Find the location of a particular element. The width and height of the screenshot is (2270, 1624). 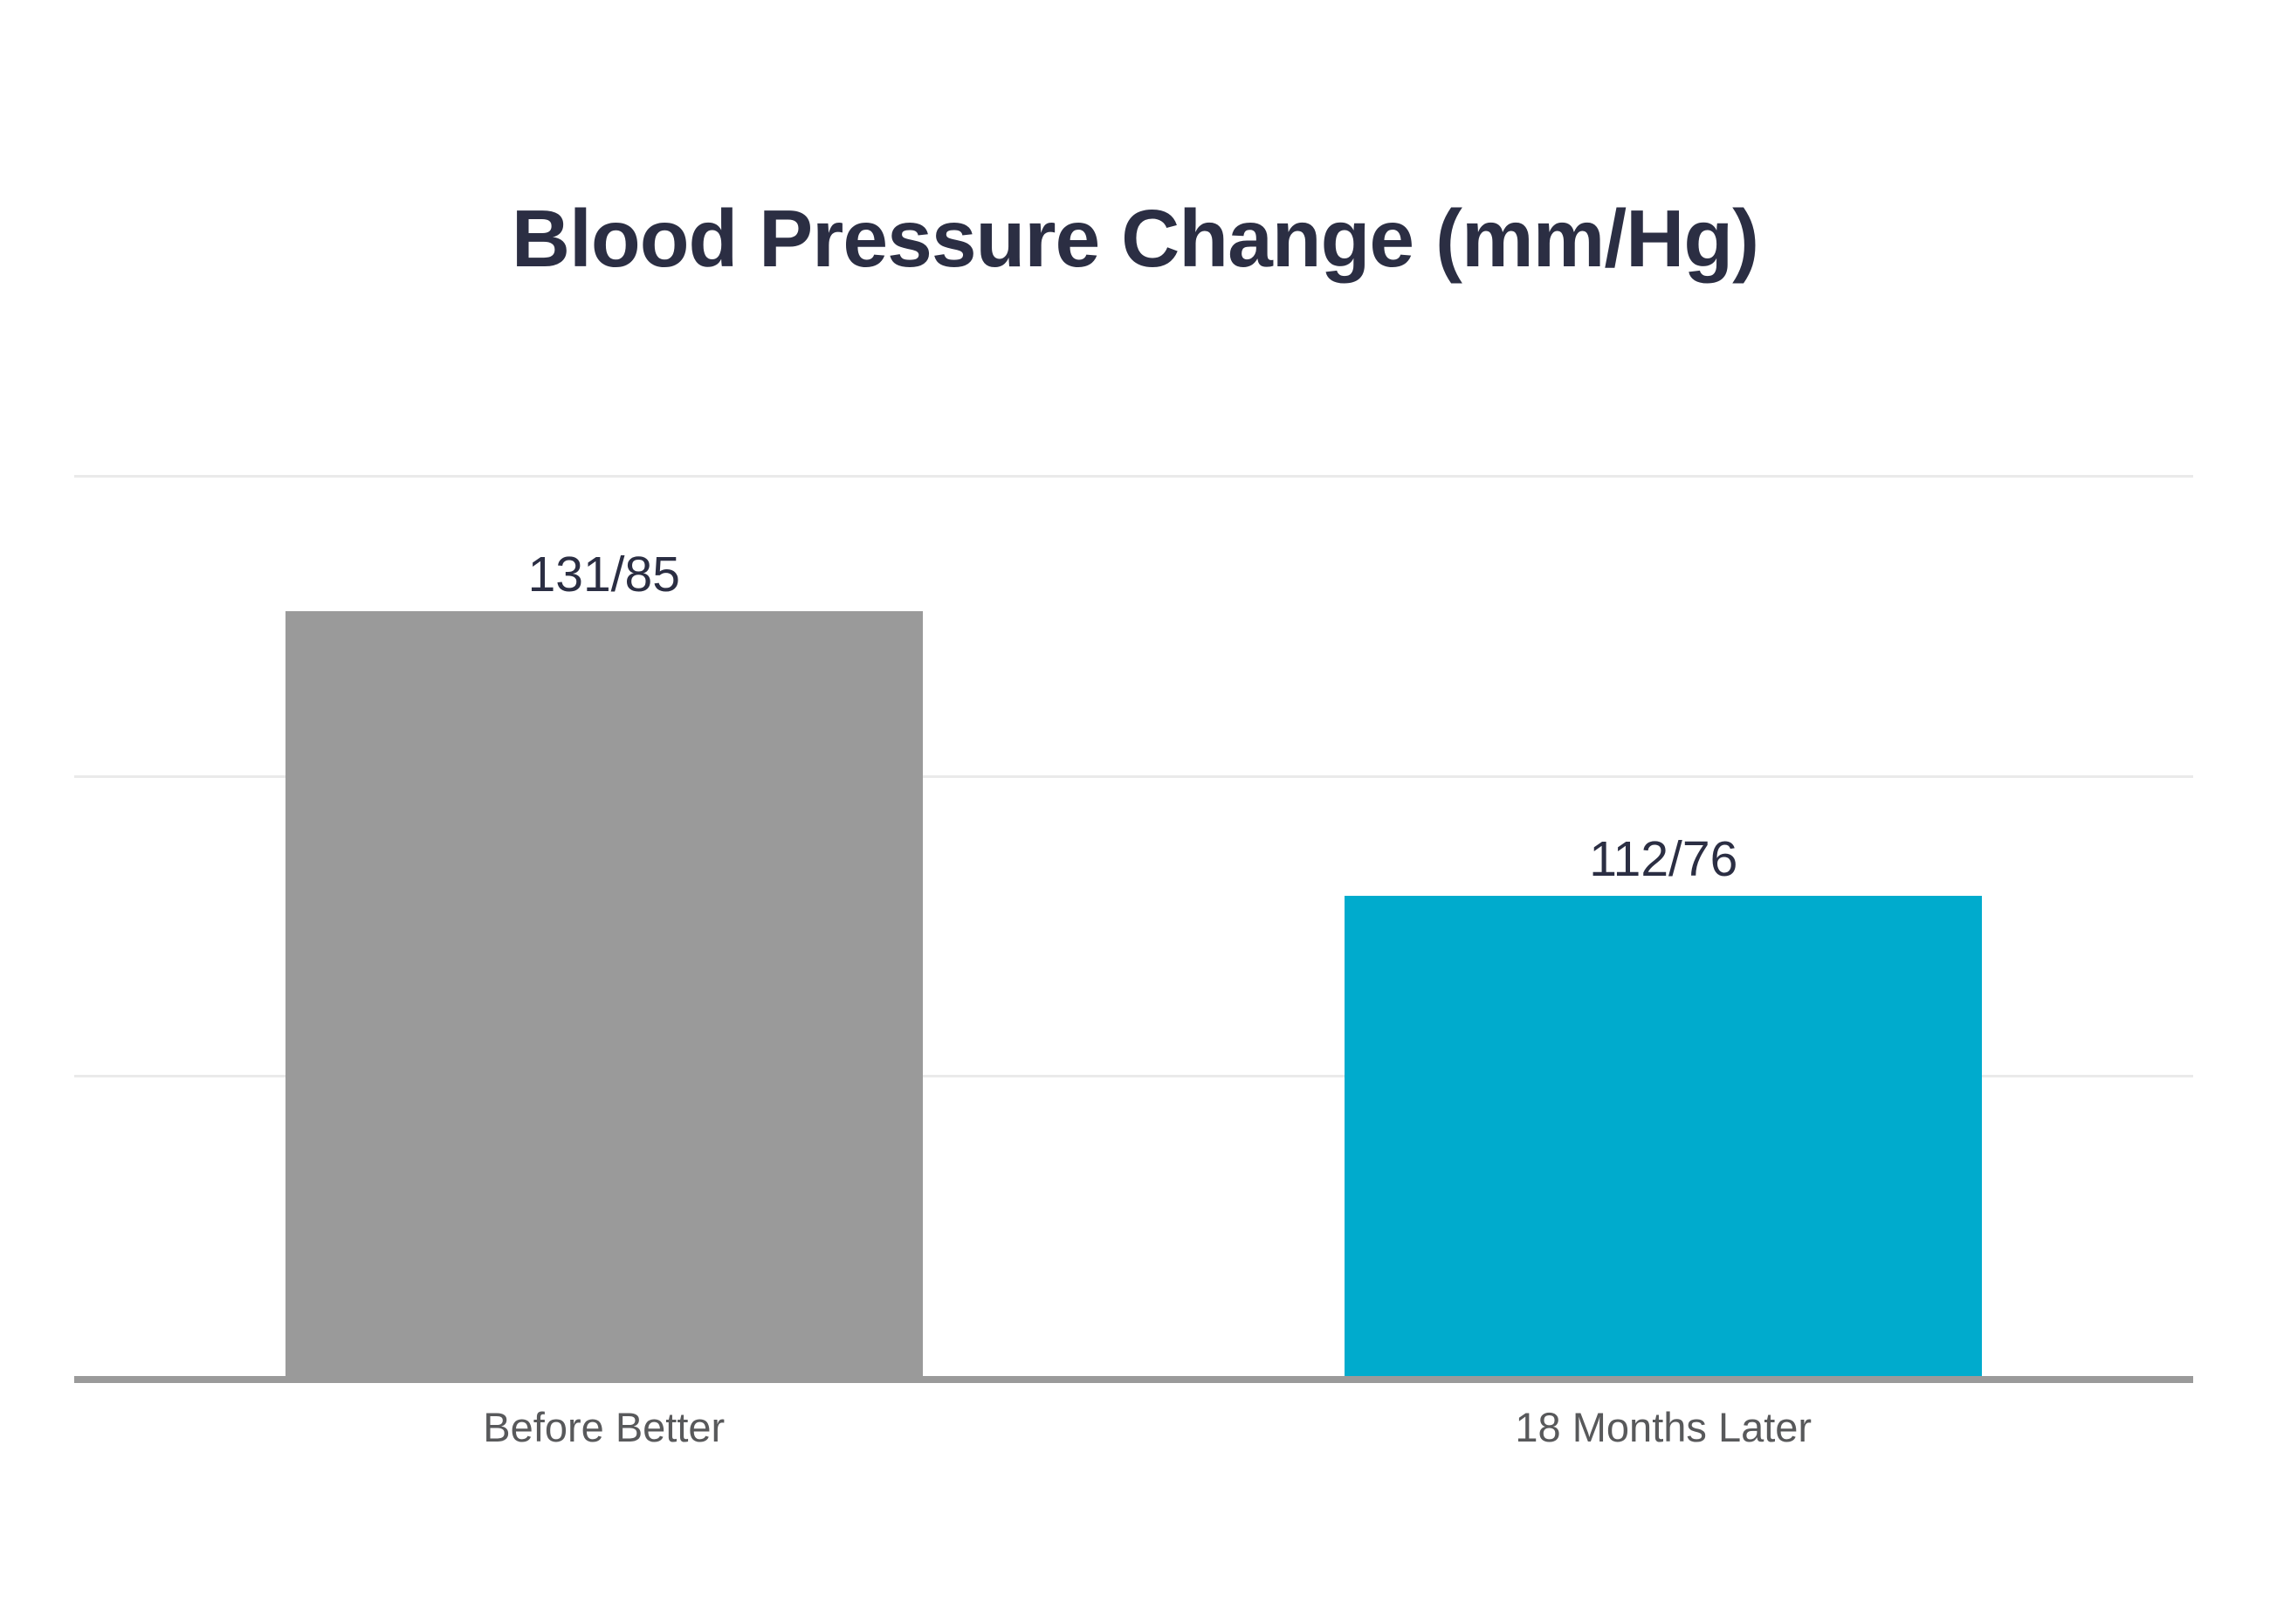

bar-before-better is located at coordinates (604, 994).